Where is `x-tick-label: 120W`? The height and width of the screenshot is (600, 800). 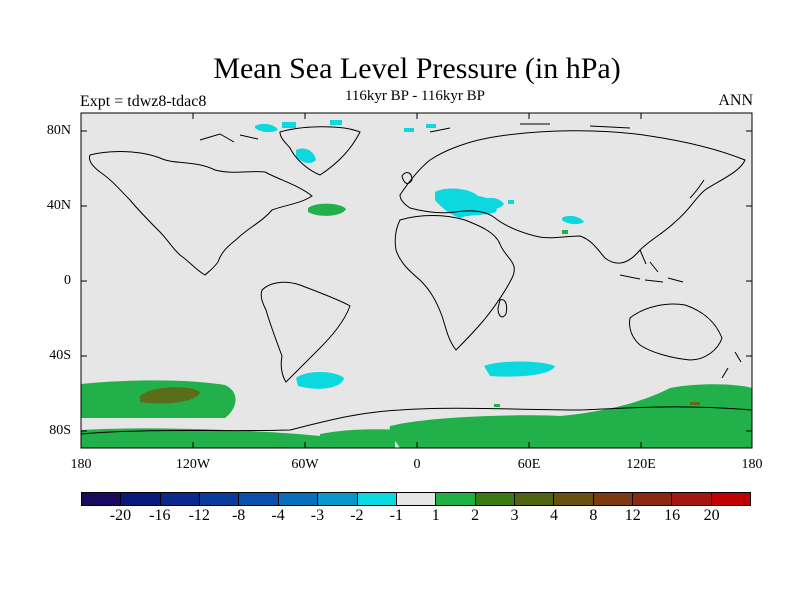
x-tick-label: 120W is located at coordinates (193, 464).